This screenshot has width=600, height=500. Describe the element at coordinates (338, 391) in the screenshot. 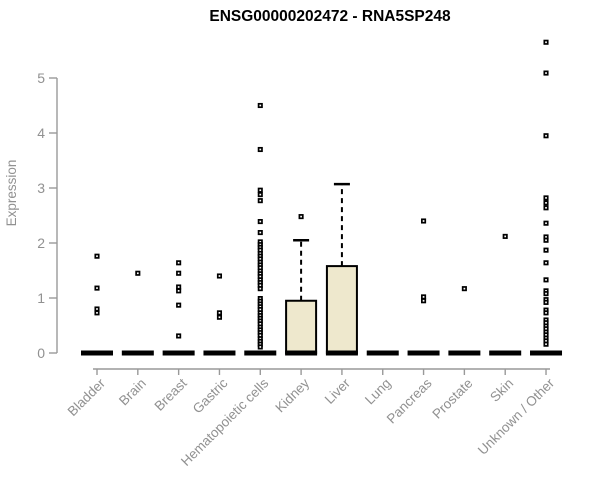

I see `category-label-liver: Liver` at that location.